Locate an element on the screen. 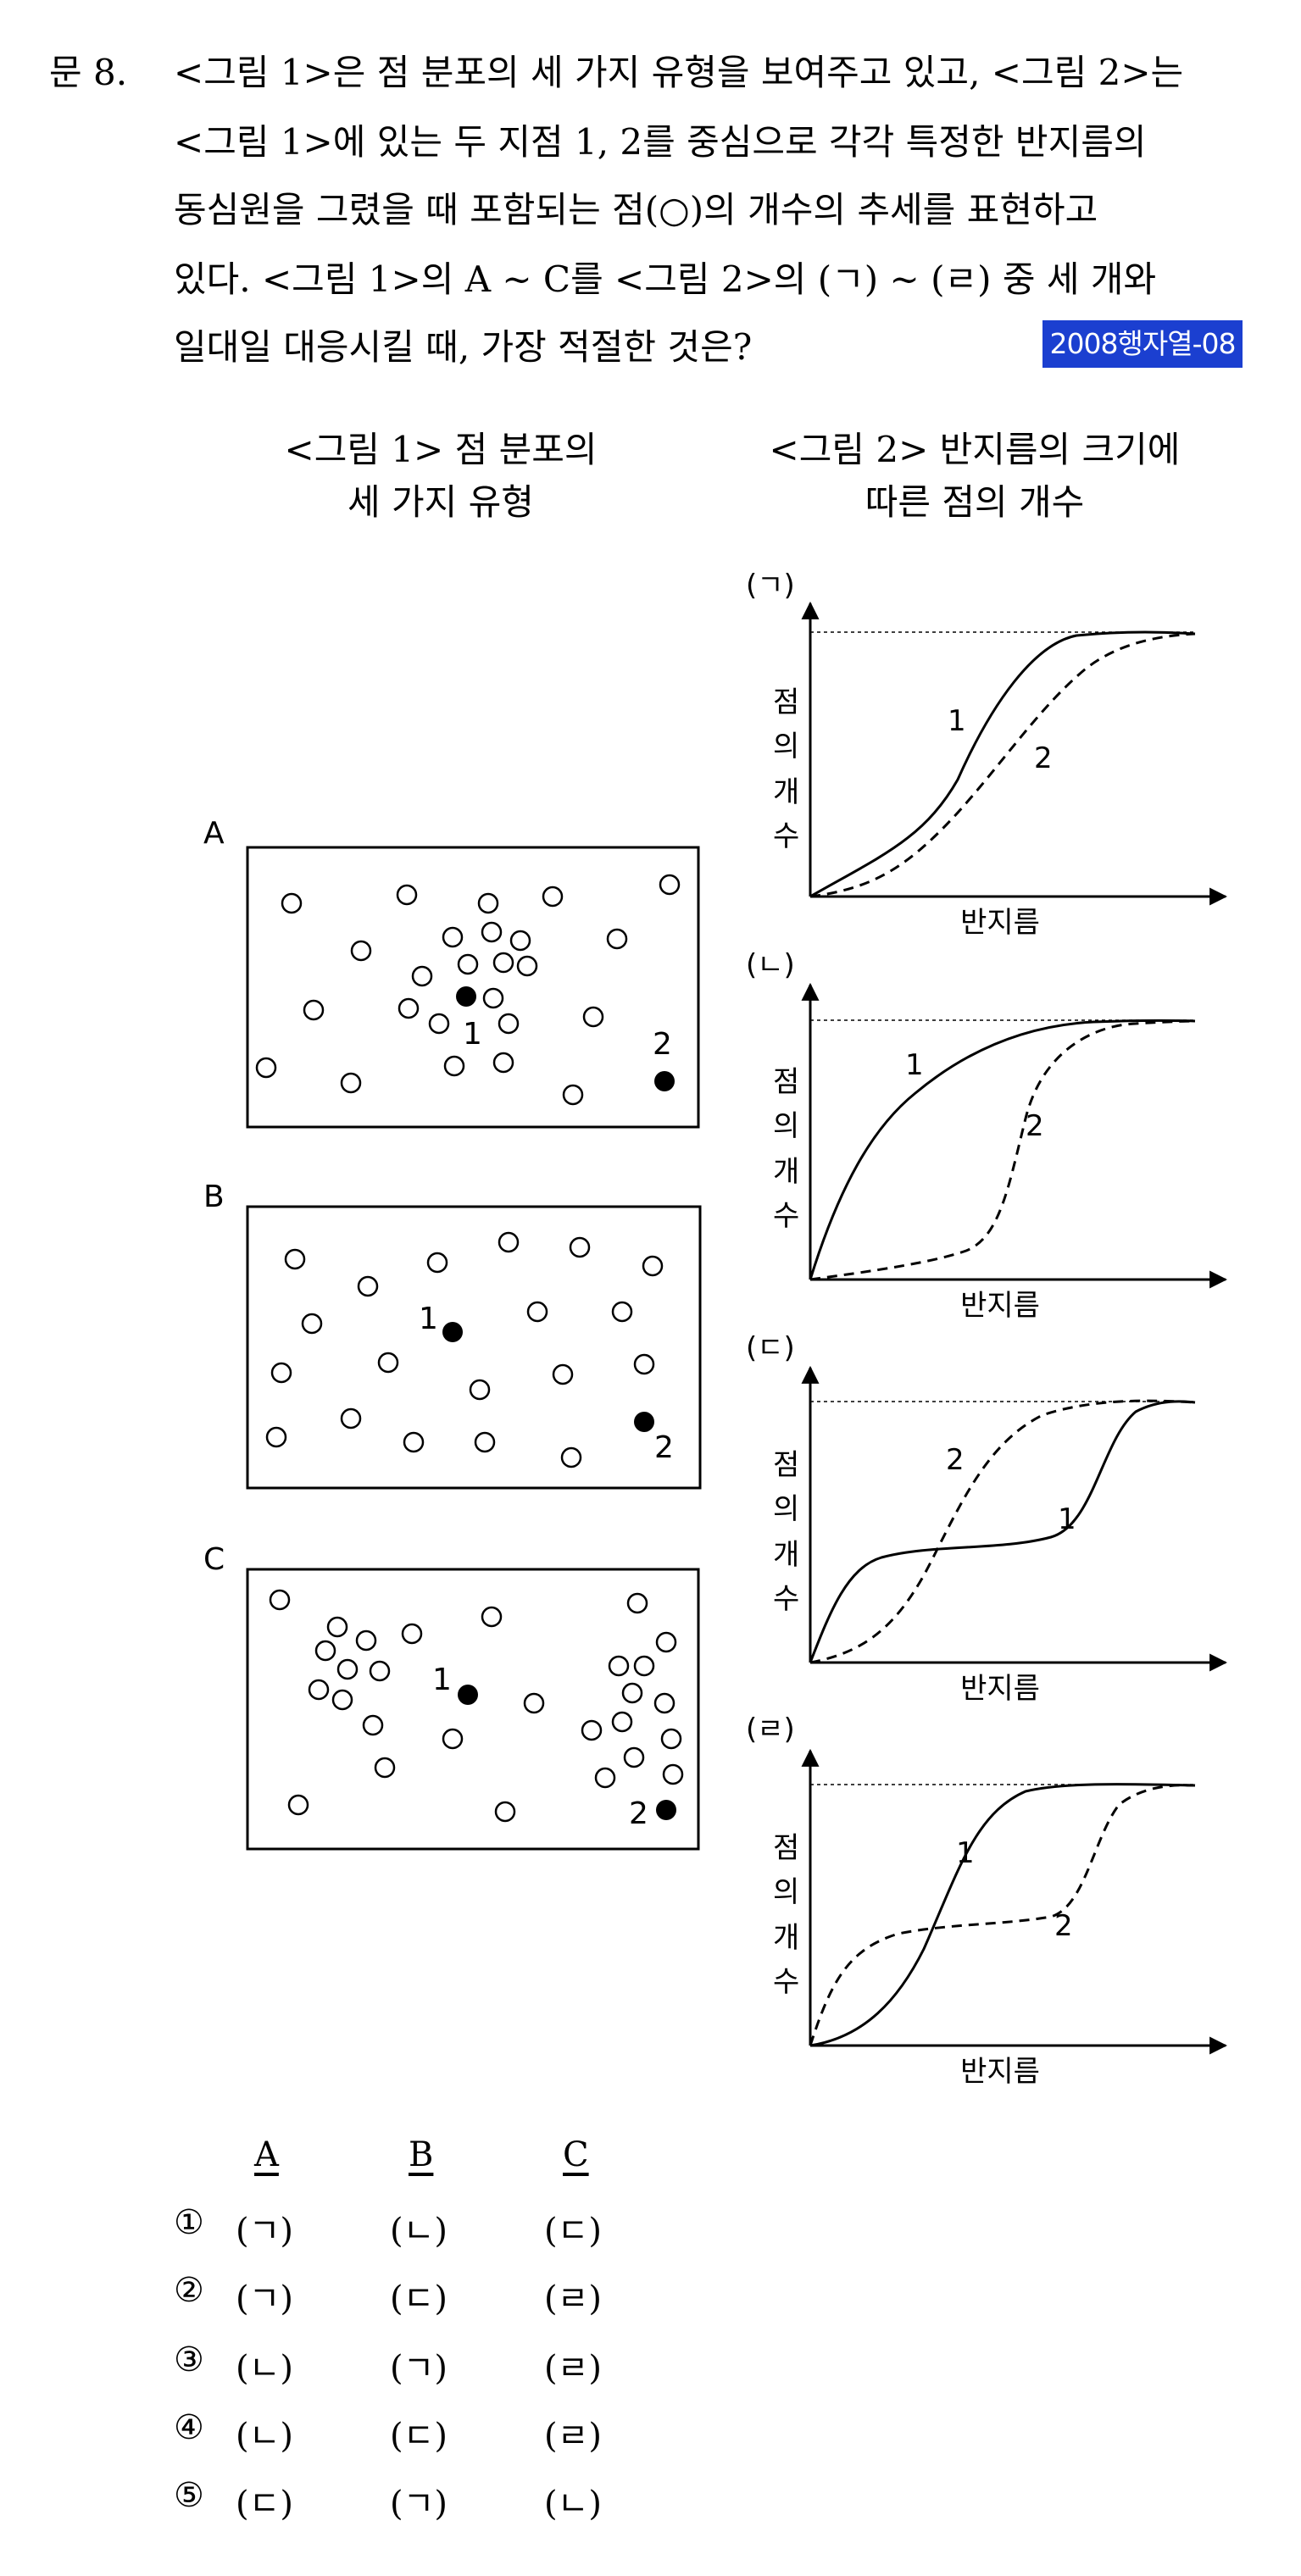 This screenshot has width=1301, height=2576. graph-nieun-curve-1-label: 1 is located at coordinates (915, 1065).